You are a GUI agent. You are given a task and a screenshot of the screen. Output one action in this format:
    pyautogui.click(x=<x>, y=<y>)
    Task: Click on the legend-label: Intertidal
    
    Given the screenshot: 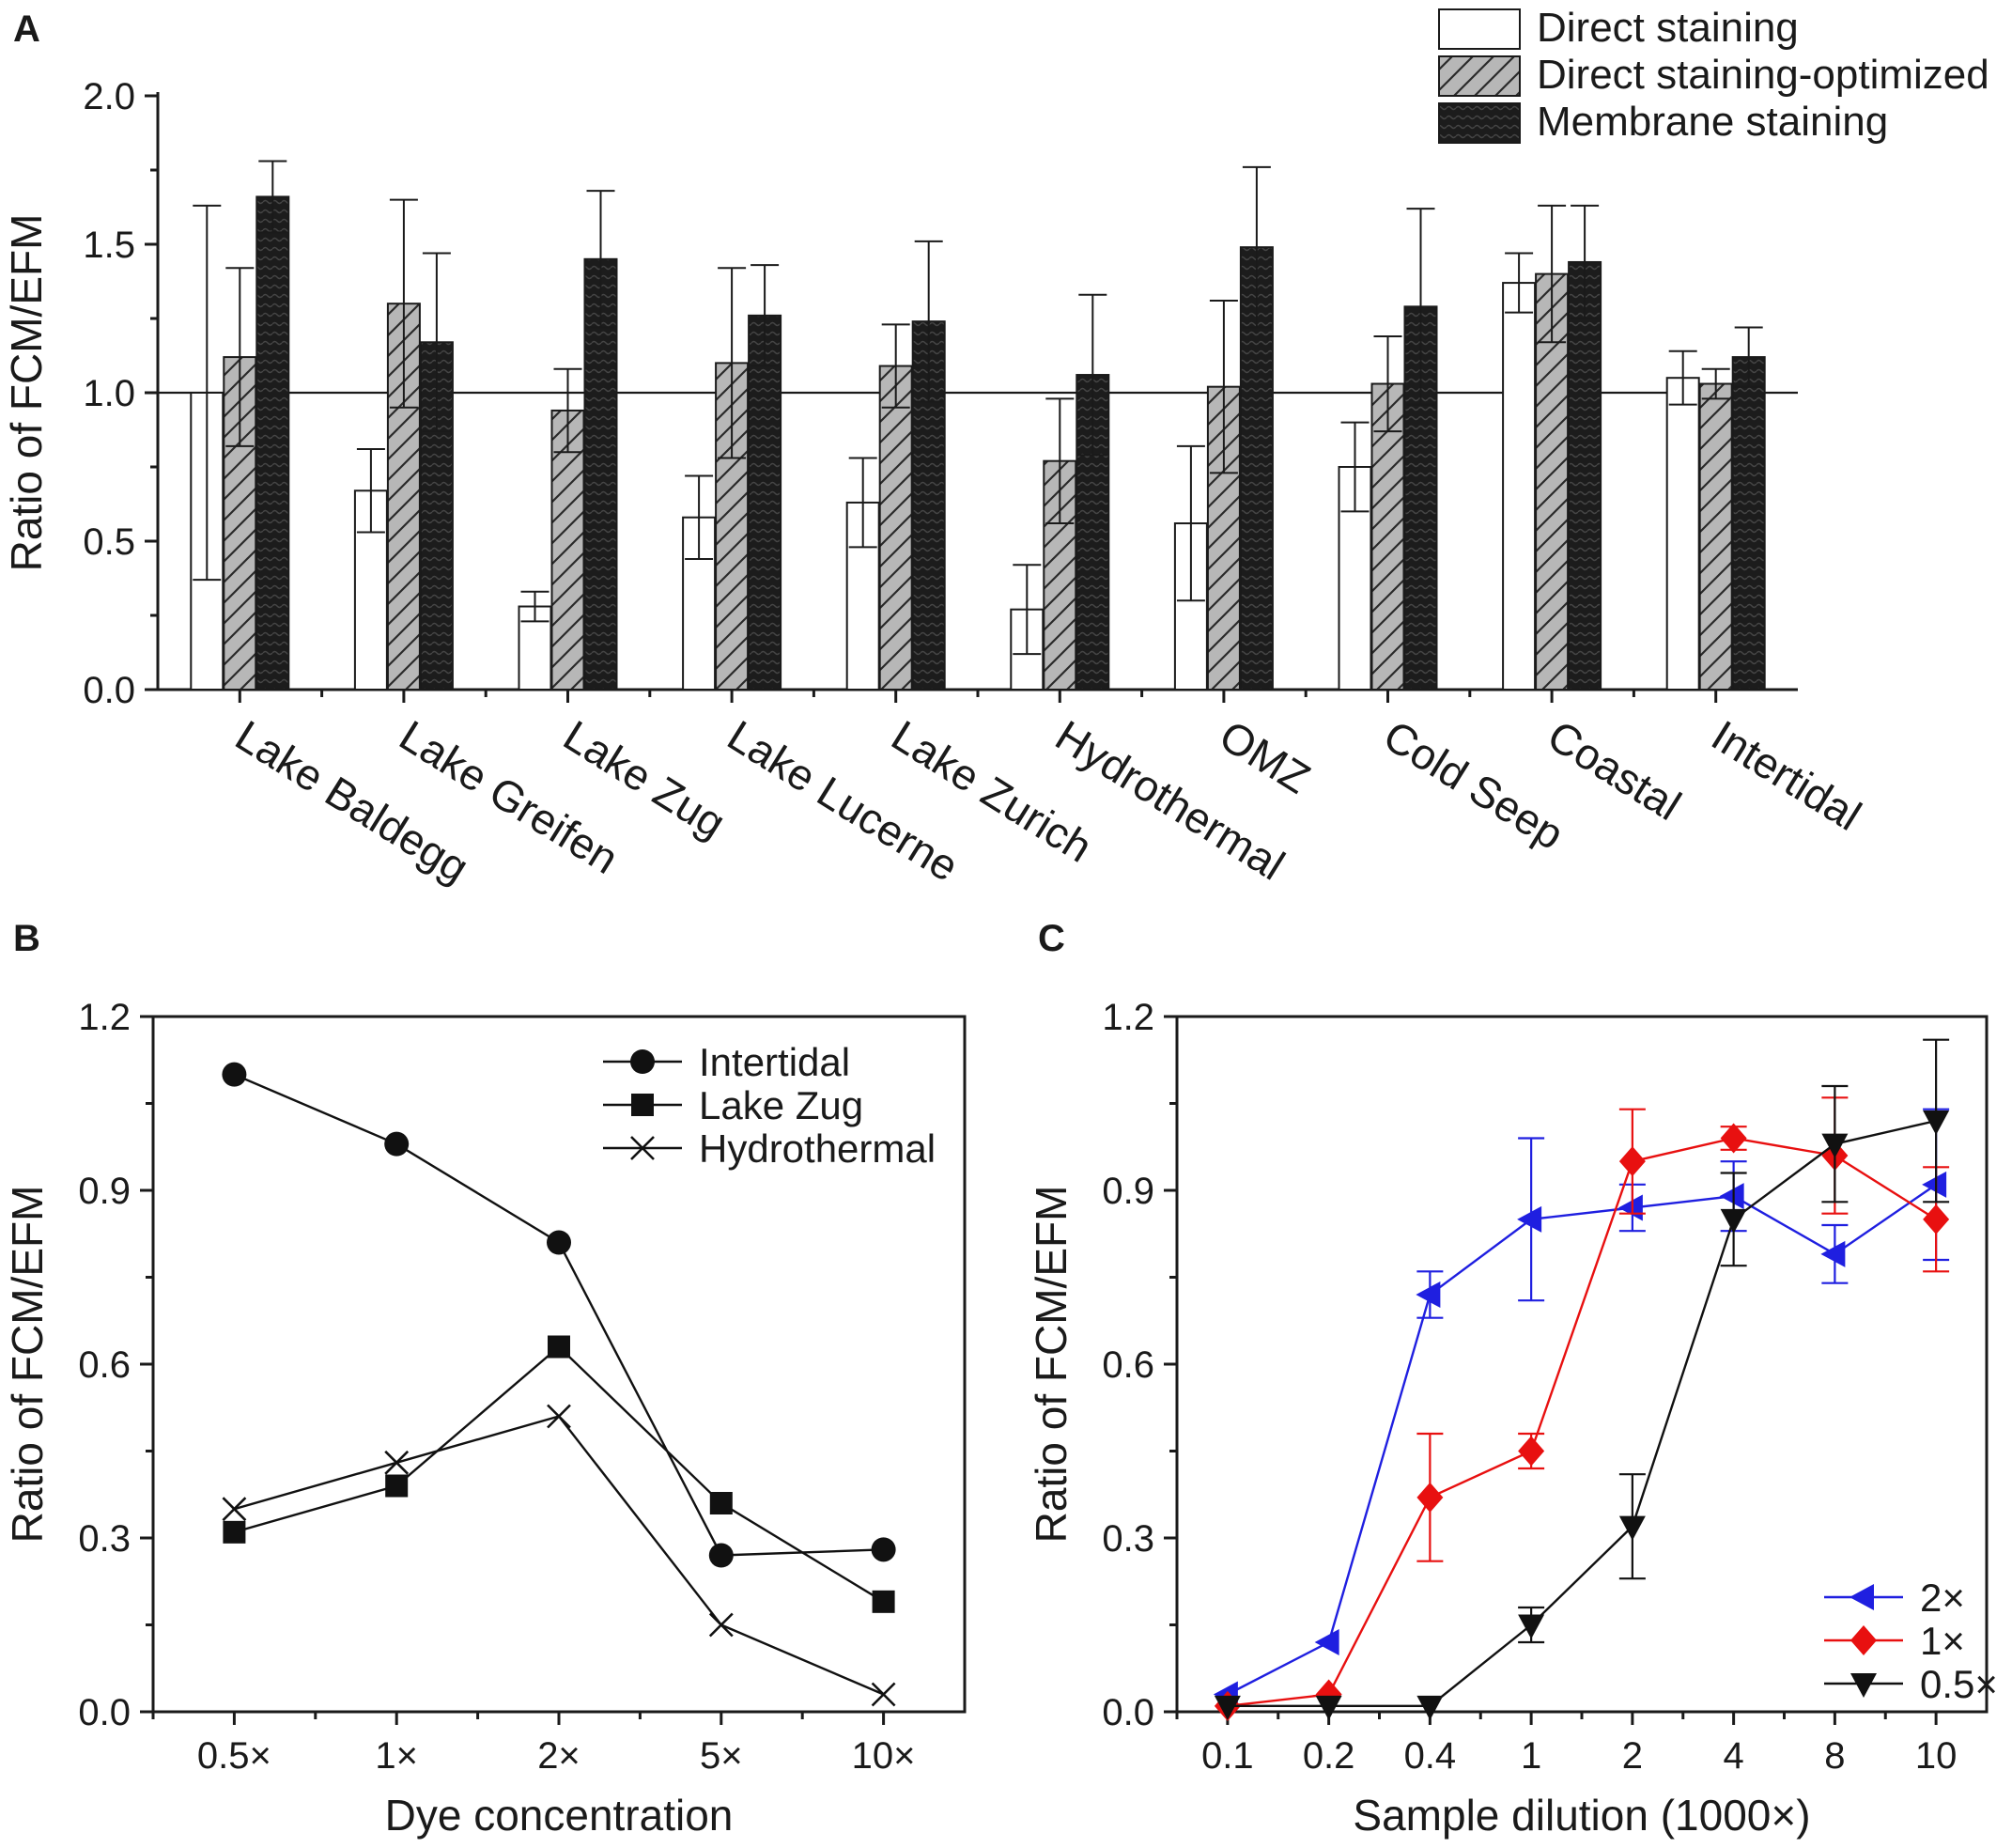 What is the action you would take?
    pyautogui.click(x=775, y=1062)
    